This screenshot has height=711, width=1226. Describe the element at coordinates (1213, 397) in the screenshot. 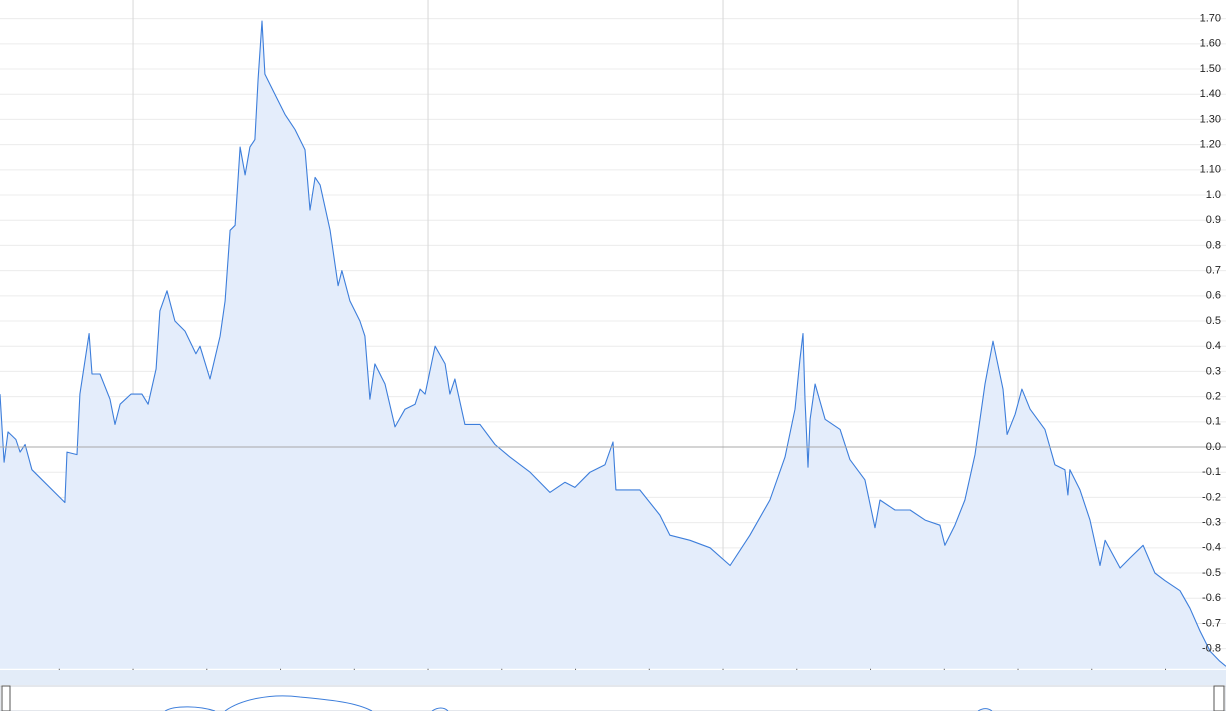

I see `y-tick-label: 0.2` at that location.